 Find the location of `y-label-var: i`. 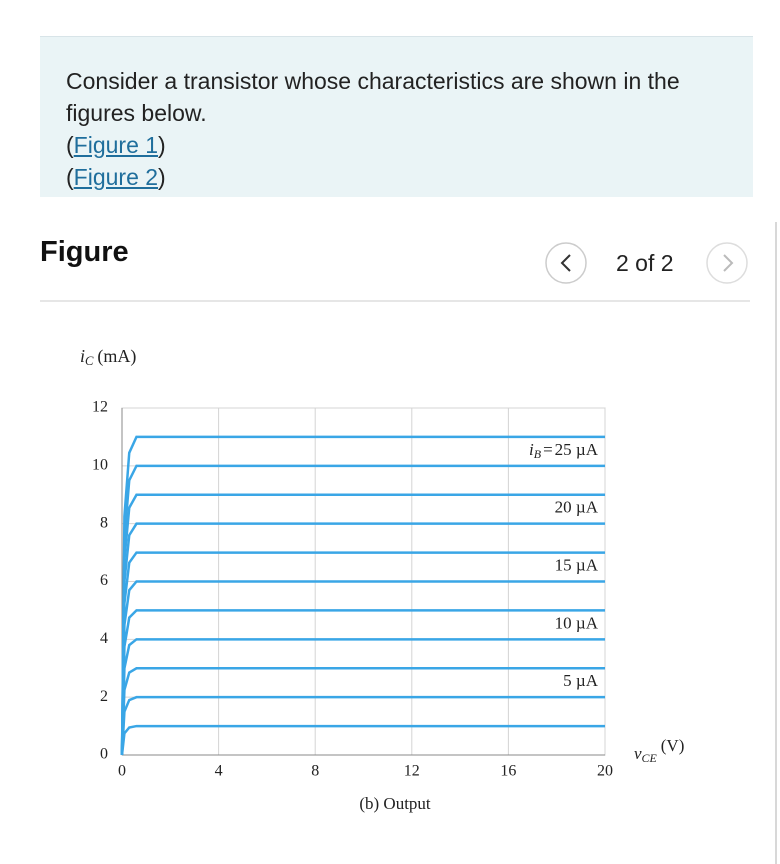

y-label-var: i is located at coordinates (82, 356).